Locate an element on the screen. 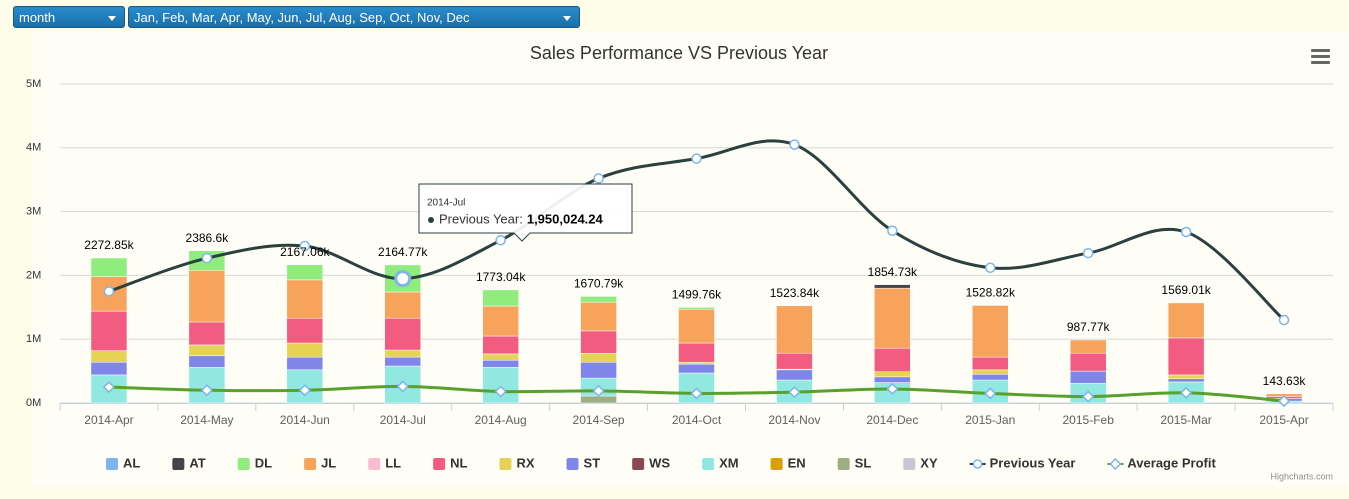 The width and height of the screenshot is (1349, 499). x-tick-label: 2014-May is located at coordinates (206, 420).